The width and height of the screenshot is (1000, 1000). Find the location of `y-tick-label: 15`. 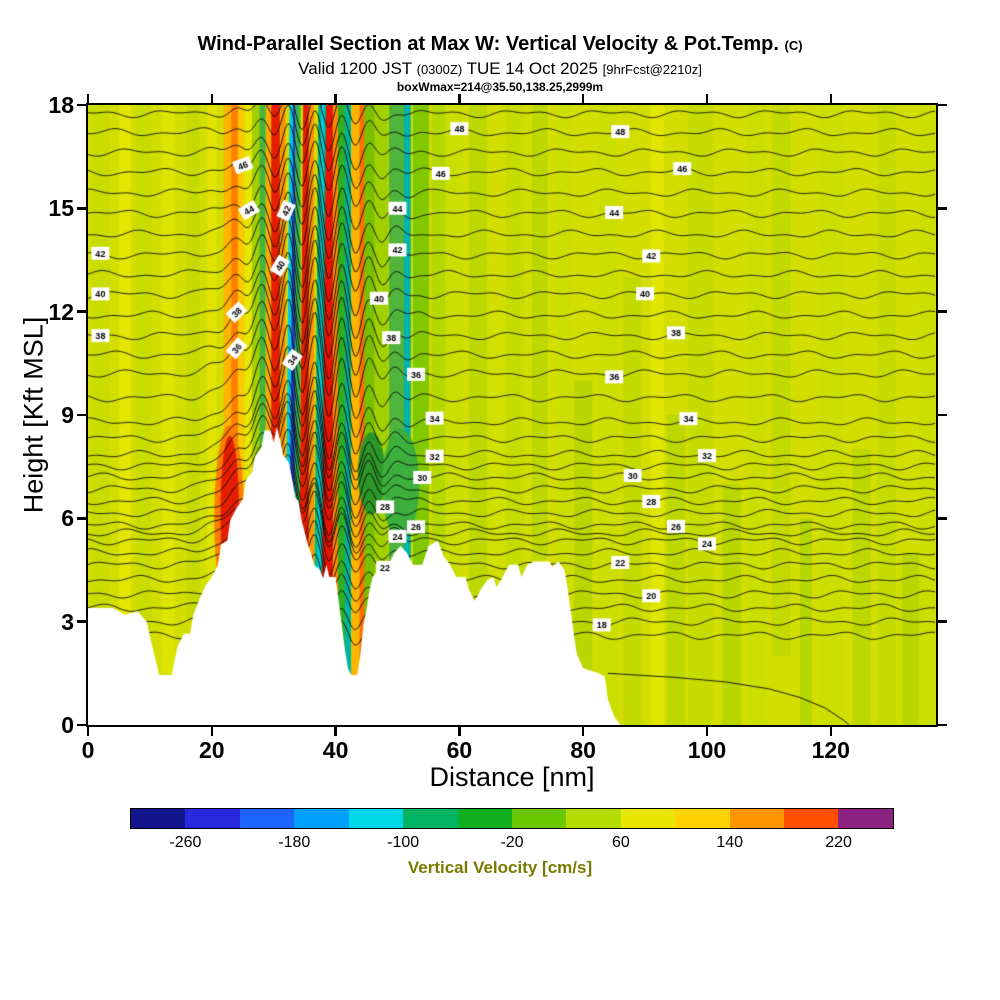

y-tick-label: 15 is located at coordinates (61, 208).